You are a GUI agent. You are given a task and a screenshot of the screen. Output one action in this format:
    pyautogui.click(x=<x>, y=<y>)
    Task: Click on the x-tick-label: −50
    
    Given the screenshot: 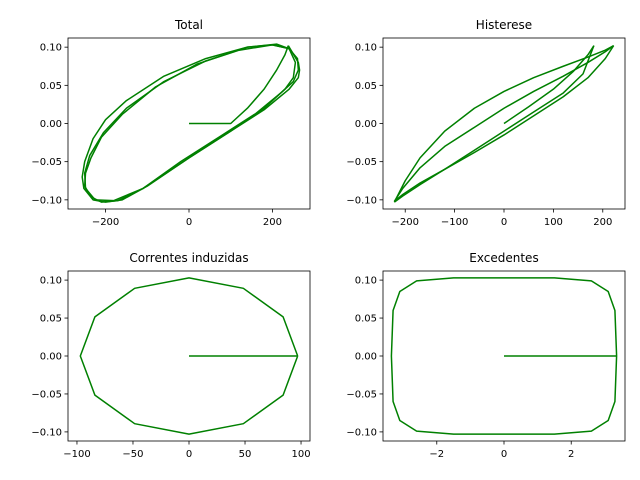 What is the action you would take?
    pyautogui.click(x=132, y=454)
    